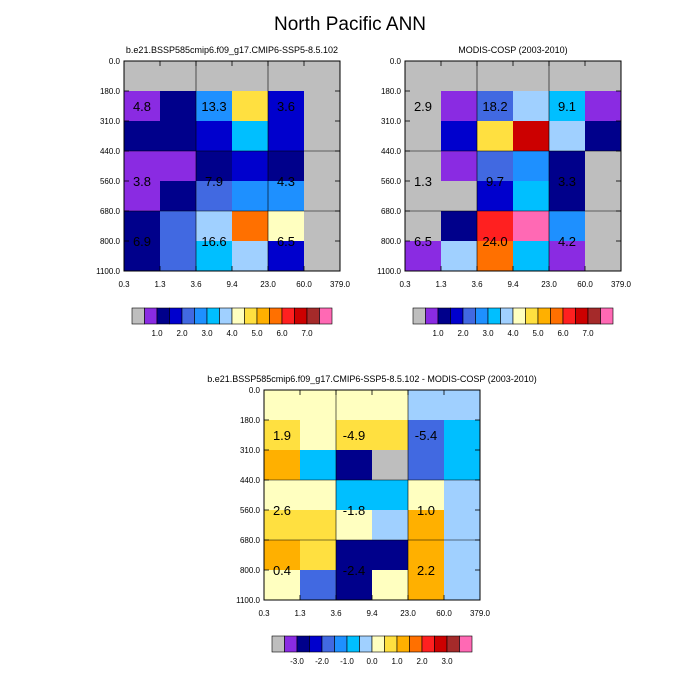 The width and height of the screenshot is (700, 700). What do you see at coordinates (207, 333) in the screenshot?
I see `colorbar-label: 3.0` at bounding box center [207, 333].